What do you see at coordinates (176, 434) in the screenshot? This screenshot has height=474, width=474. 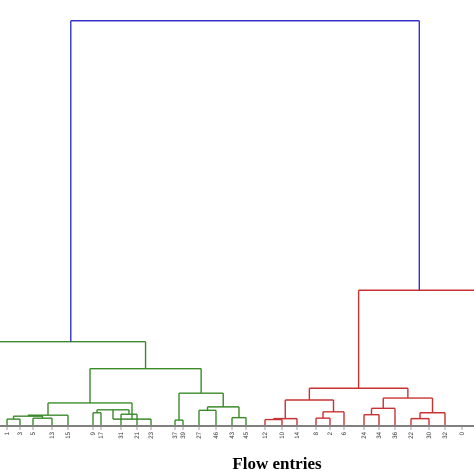 I see `leaf-label: 37` at bounding box center [176, 434].